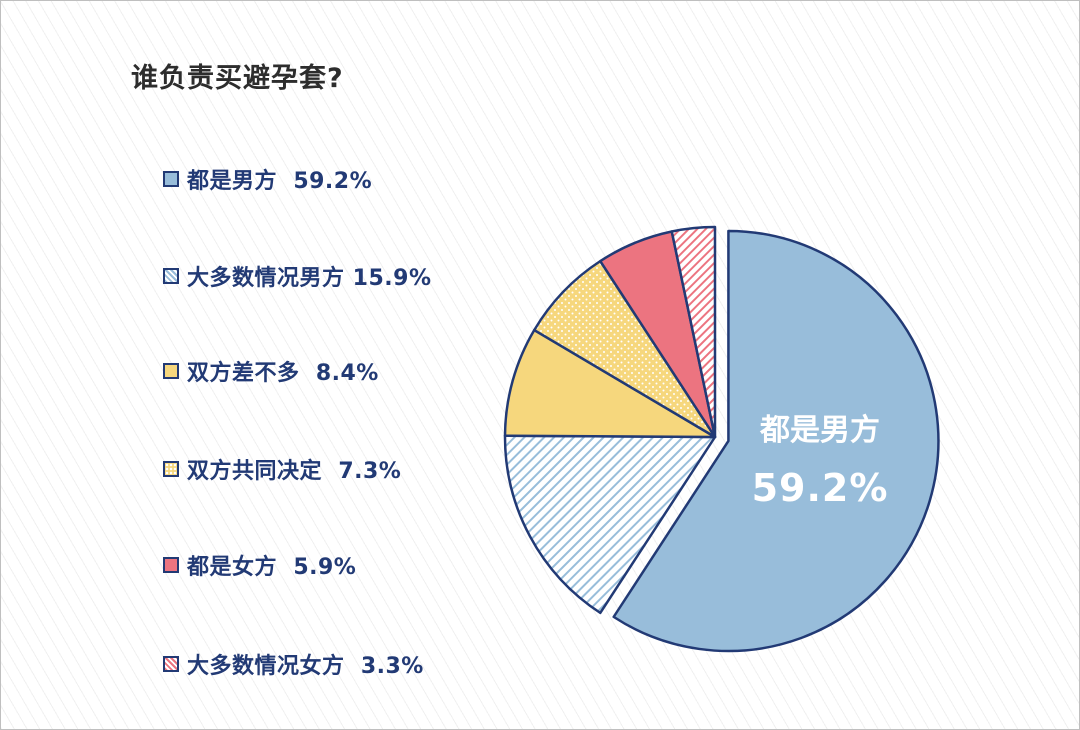 This screenshot has width=1080, height=730. Describe the element at coordinates (237, 78) in the screenshot. I see `chart-title: 谁负责买避孕套?` at that location.